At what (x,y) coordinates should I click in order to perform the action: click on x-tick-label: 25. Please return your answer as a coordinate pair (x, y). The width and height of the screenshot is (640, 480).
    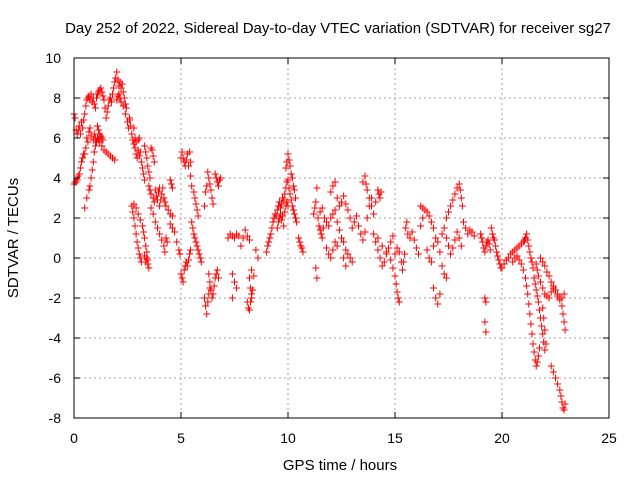
    Looking at the image, I should click on (609, 438).